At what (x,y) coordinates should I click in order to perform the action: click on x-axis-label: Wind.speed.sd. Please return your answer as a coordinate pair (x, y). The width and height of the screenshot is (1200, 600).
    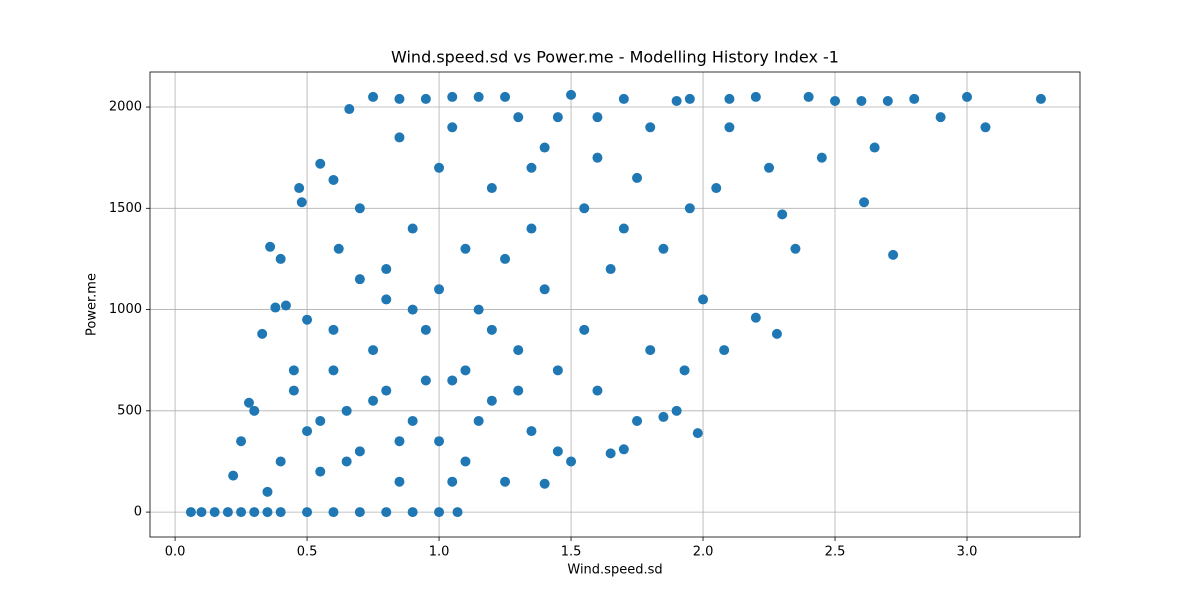
    Looking at the image, I should click on (614, 570).